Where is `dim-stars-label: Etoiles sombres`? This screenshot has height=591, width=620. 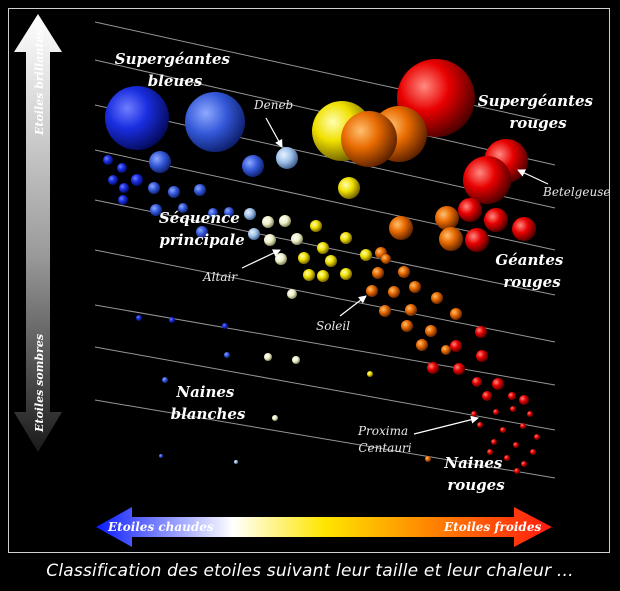
dim-stars-label: Etoiles sombres is located at coordinates (39, 383).